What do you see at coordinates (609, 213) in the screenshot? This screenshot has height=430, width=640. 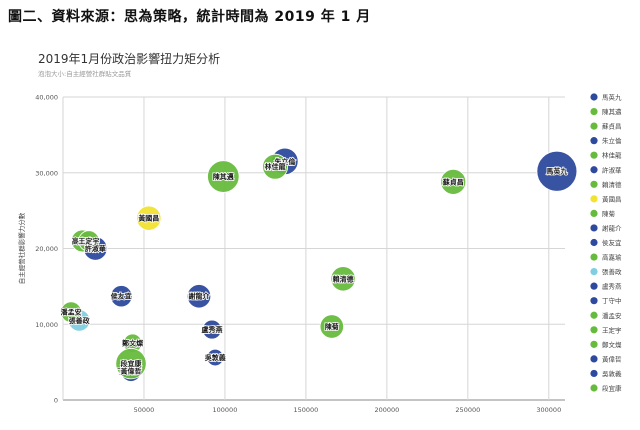 I see `legend-entry: 陳菊` at bounding box center [609, 213].